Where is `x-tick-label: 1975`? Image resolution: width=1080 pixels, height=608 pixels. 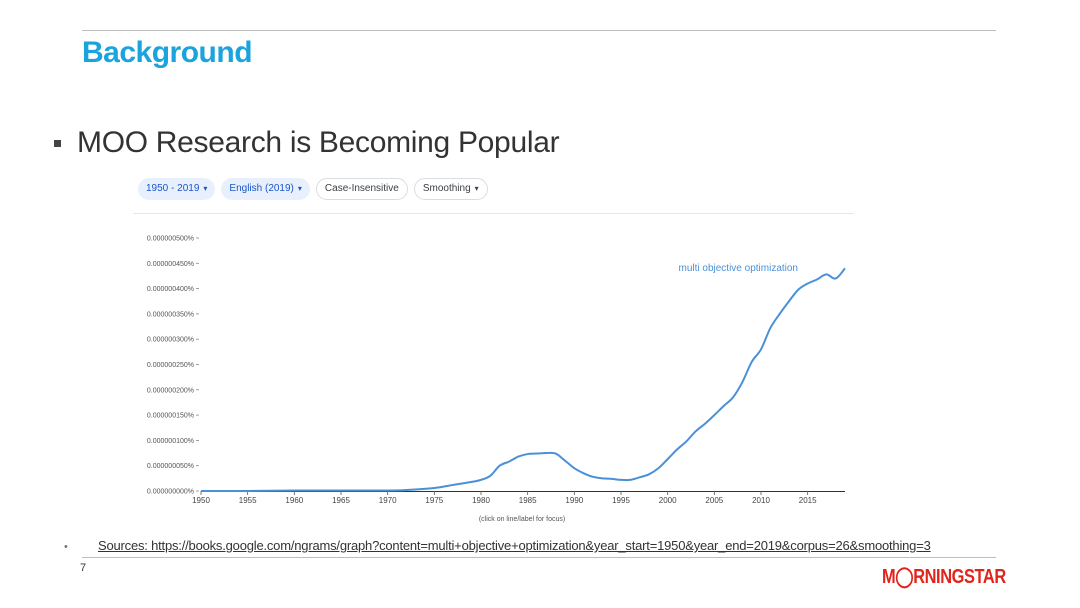
x-tick-label: 1975 is located at coordinates (434, 500).